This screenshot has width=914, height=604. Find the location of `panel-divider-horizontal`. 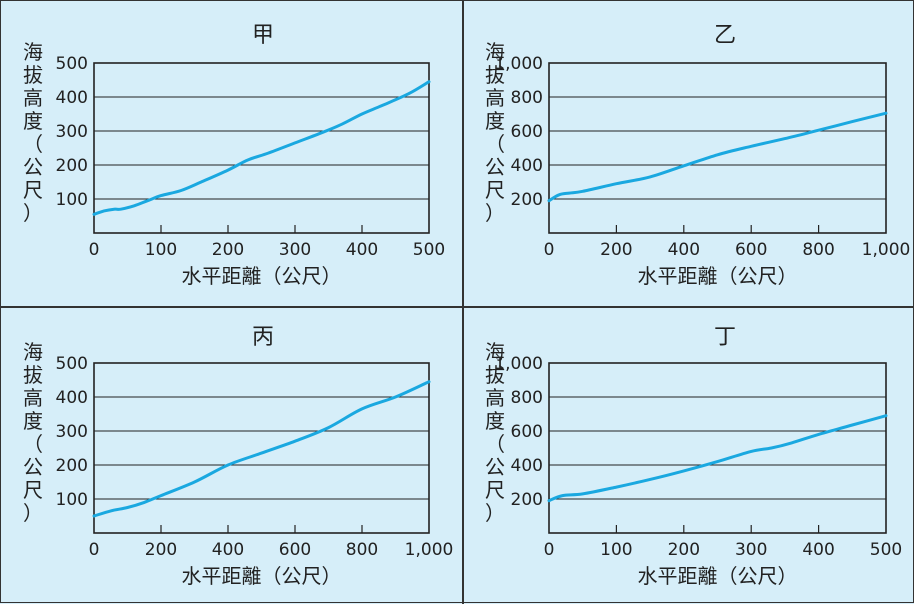

panel-divider-horizontal is located at coordinates (457, 307).